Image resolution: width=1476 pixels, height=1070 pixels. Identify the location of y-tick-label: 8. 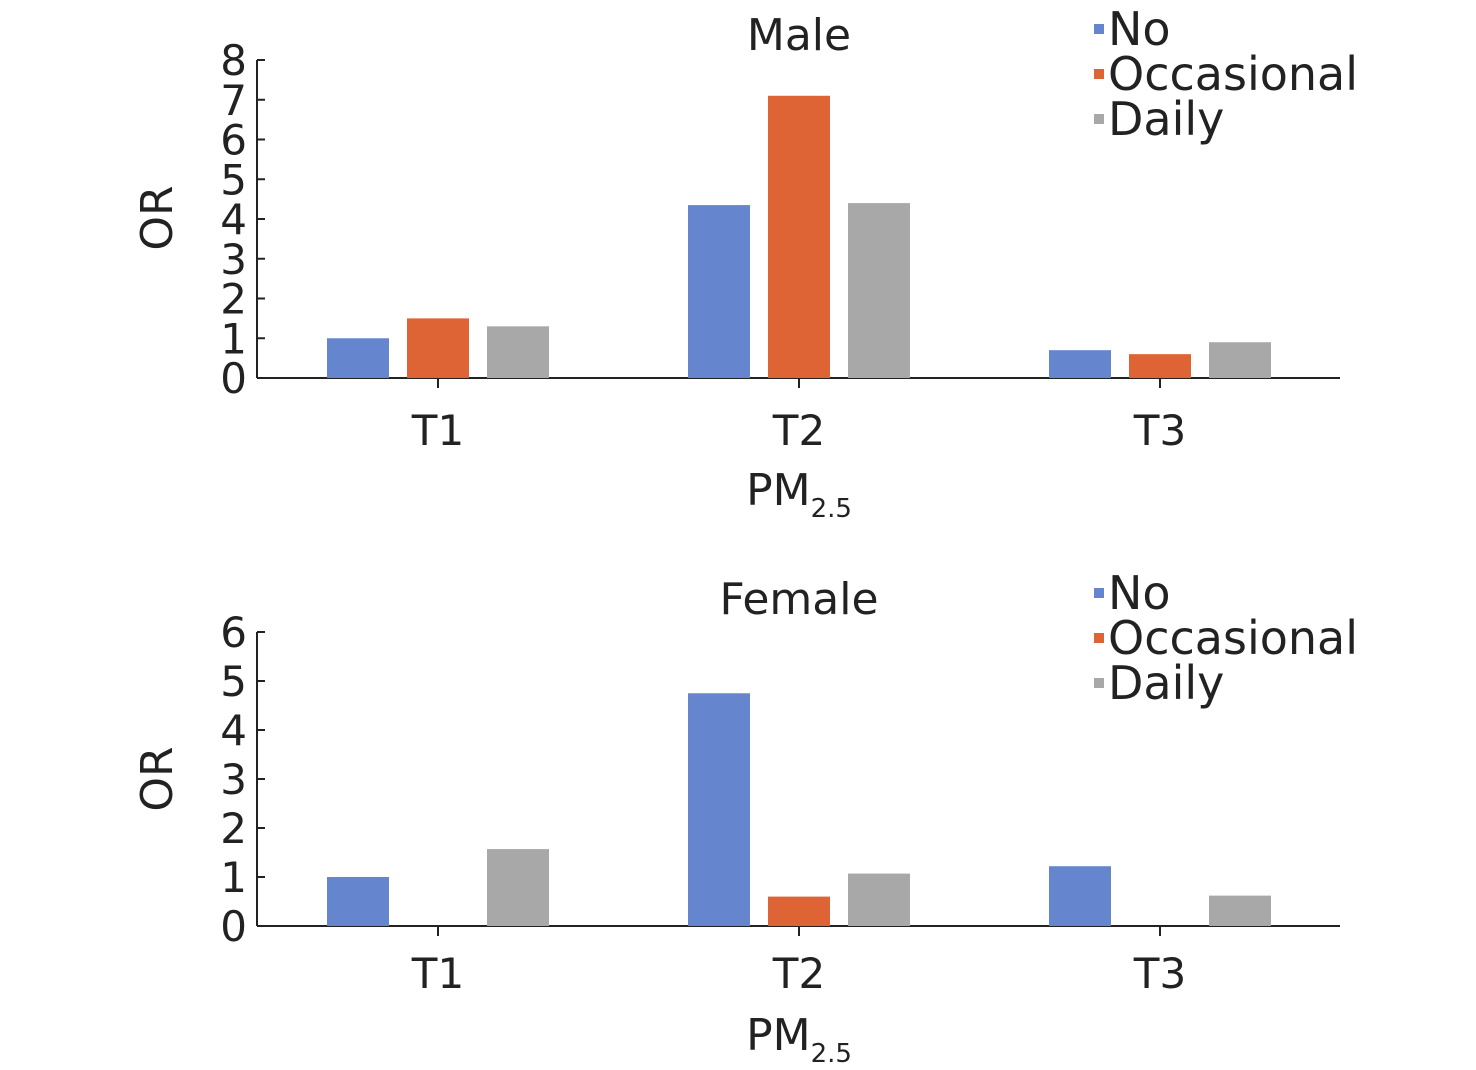
(233, 60).